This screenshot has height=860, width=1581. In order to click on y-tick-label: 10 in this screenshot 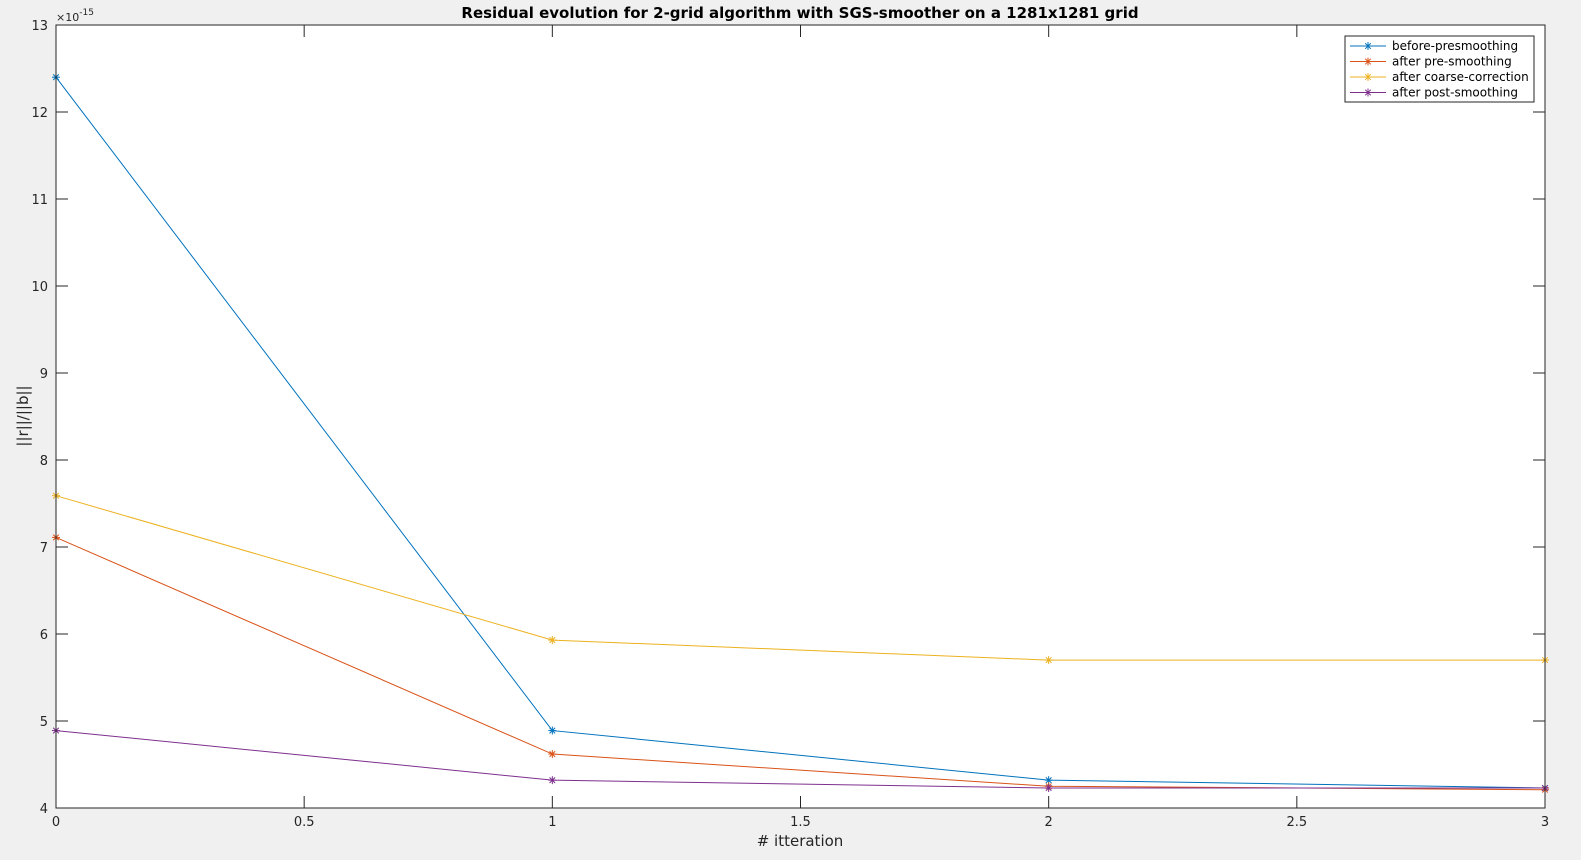, I will do `click(39, 287)`.